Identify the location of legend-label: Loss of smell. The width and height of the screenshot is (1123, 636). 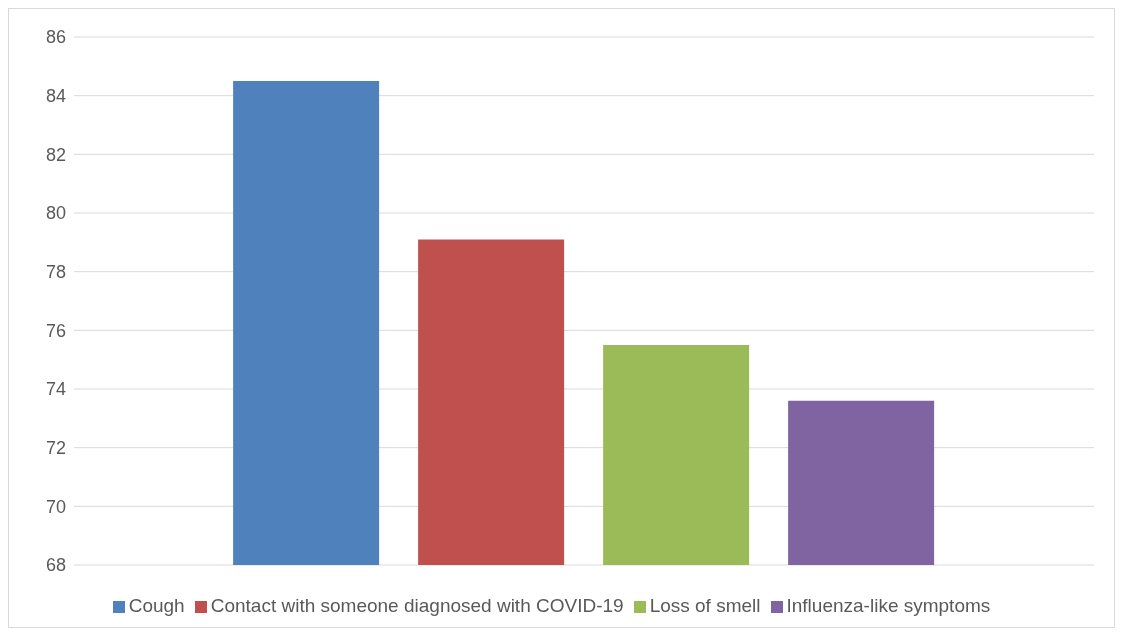
(705, 605).